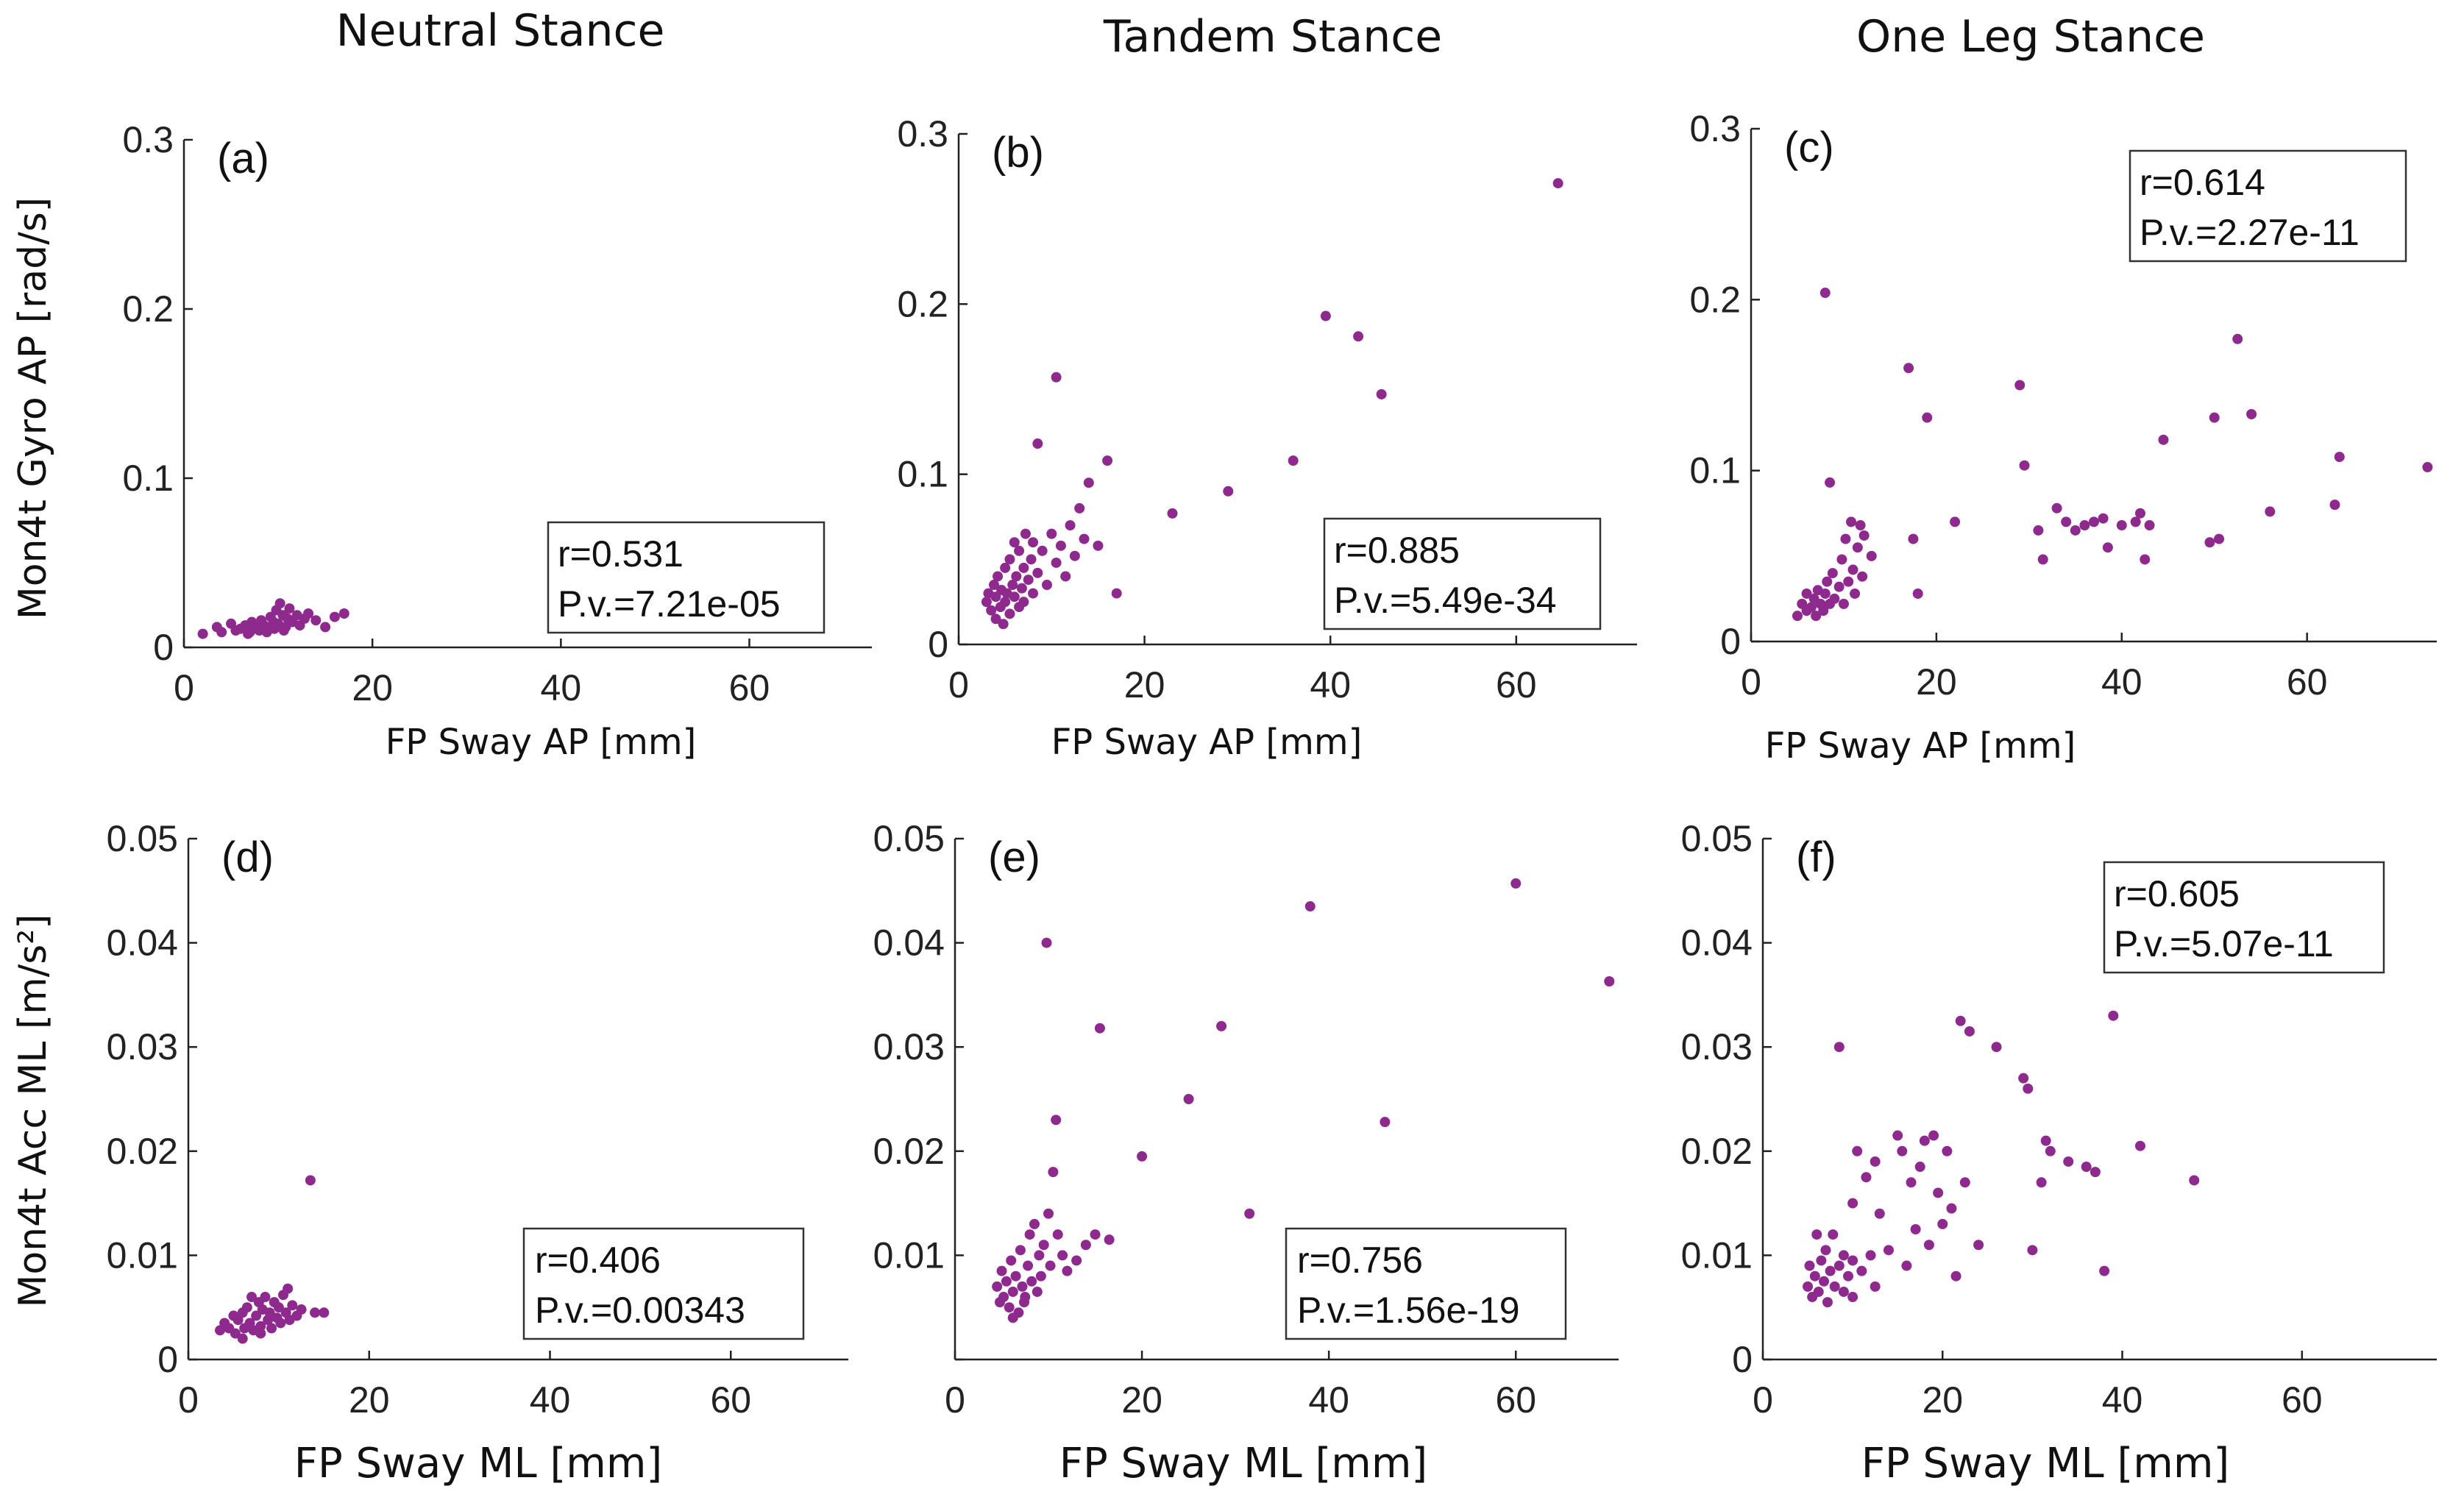 The width and height of the screenshot is (2464, 1500). I want to click on x-tick-label: 40, so click(1328, 1400).